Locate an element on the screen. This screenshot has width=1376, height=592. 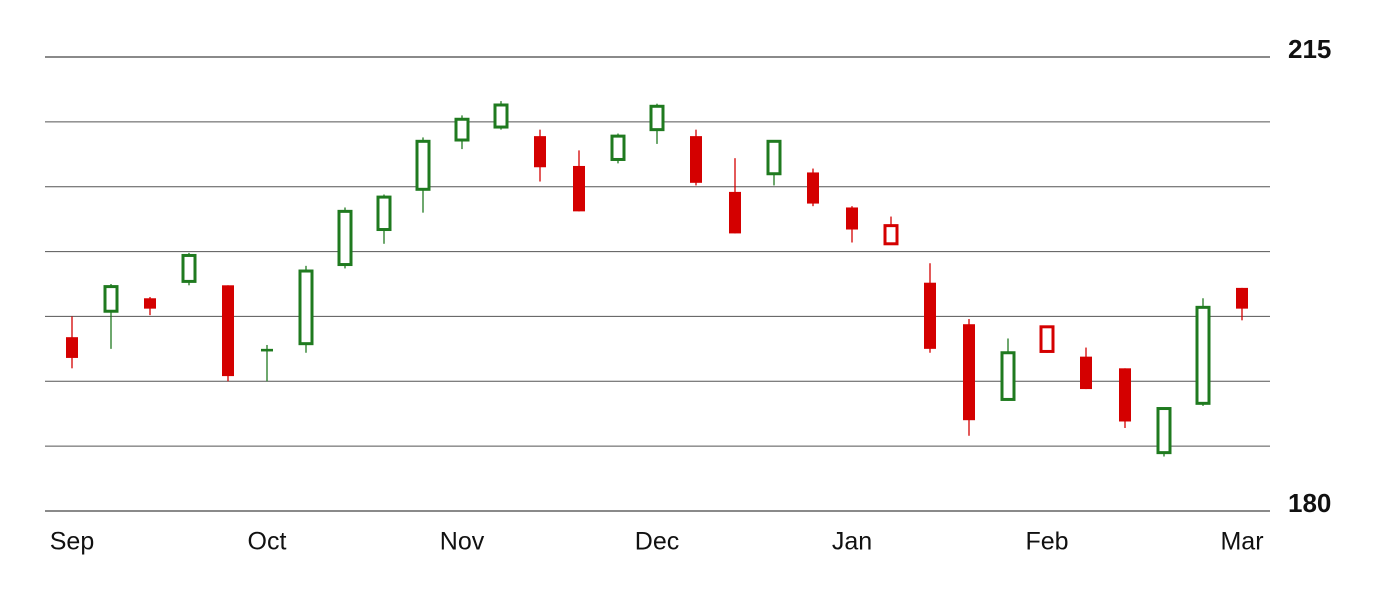
x-tick-label: Nov is located at coordinates (462, 542).